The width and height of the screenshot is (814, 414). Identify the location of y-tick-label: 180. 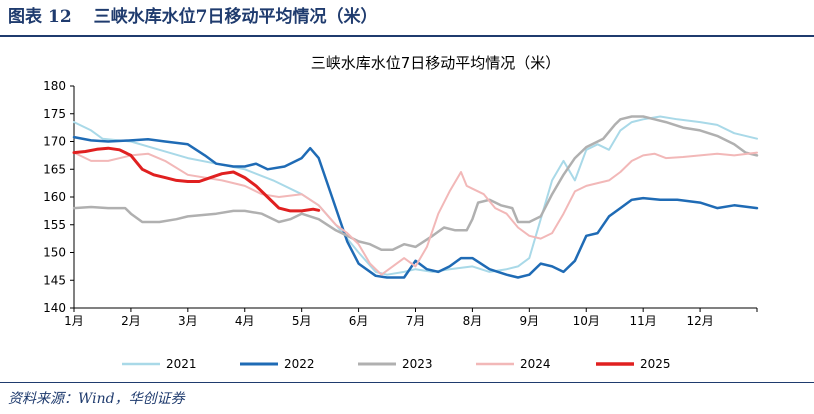
(54, 86).